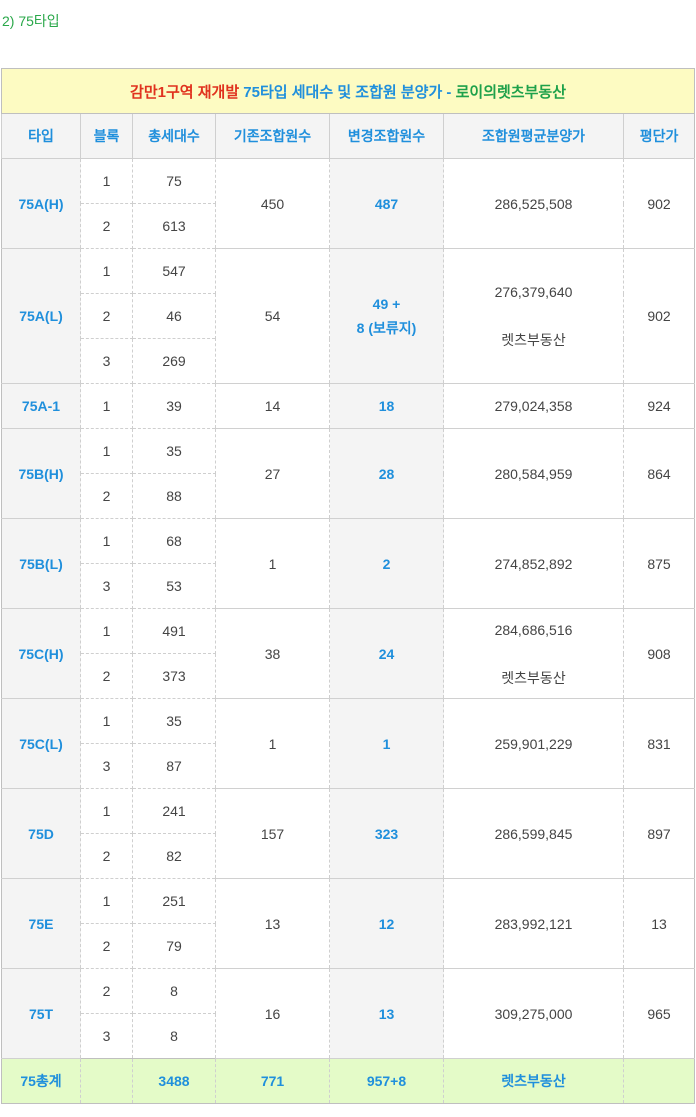 The image size is (696, 1117). What do you see at coordinates (348, 946) in the screenshot?
I see `table-row: 2 79` at bounding box center [348, 946].